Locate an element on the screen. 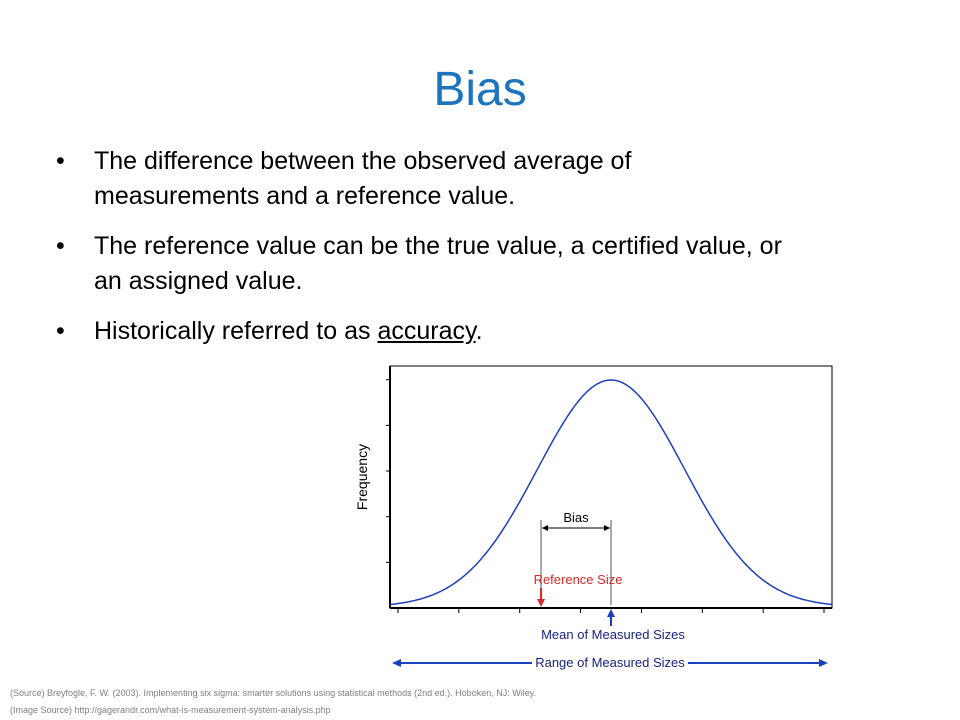  y-axis-label: Frequency is located at coordinates (362, 477).